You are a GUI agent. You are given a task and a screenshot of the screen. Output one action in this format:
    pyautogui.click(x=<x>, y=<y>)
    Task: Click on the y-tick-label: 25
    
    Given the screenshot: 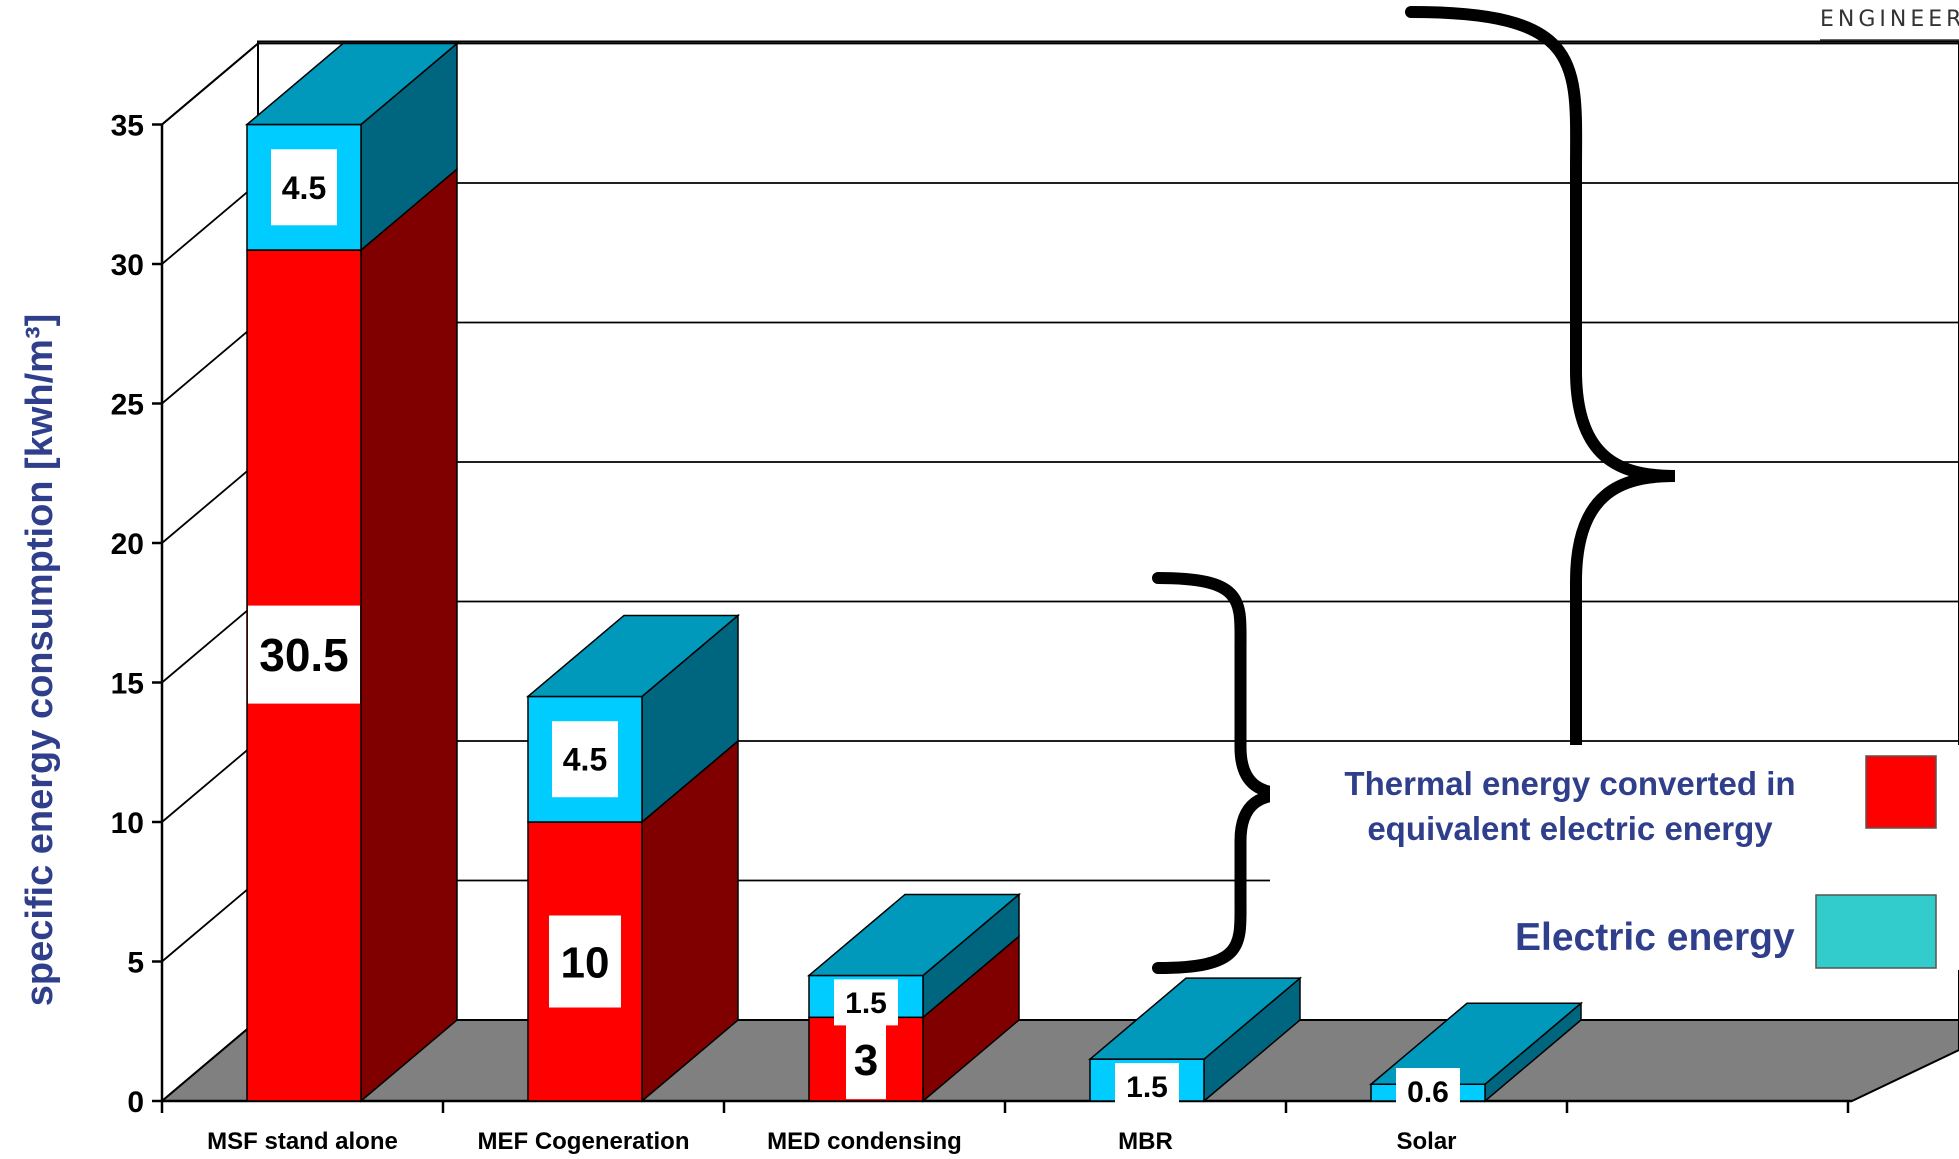 What is the action you would take?
    pyautogui.click(x=127, y=405)
    